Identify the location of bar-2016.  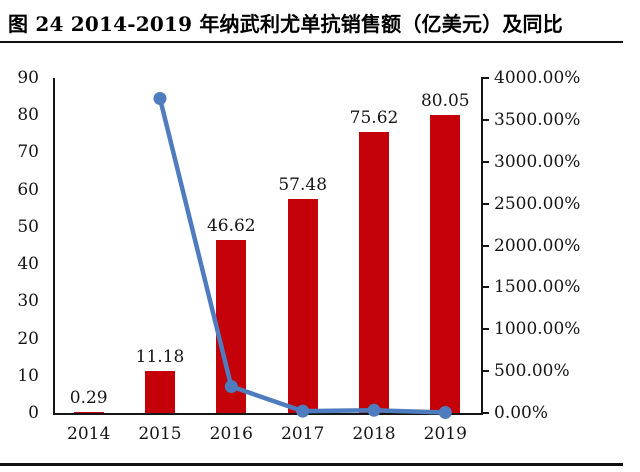
(231, 326).